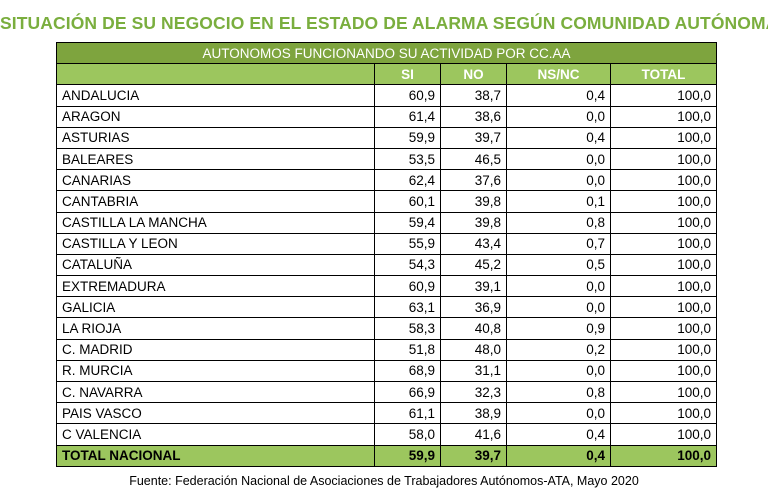 This screenshot has width=768, height=498. Describe the element at coordinates (387, 371) in the screenshot. I see `table-row: R. MURCIA 68,9 31,1 0,0 100,0` at that location.